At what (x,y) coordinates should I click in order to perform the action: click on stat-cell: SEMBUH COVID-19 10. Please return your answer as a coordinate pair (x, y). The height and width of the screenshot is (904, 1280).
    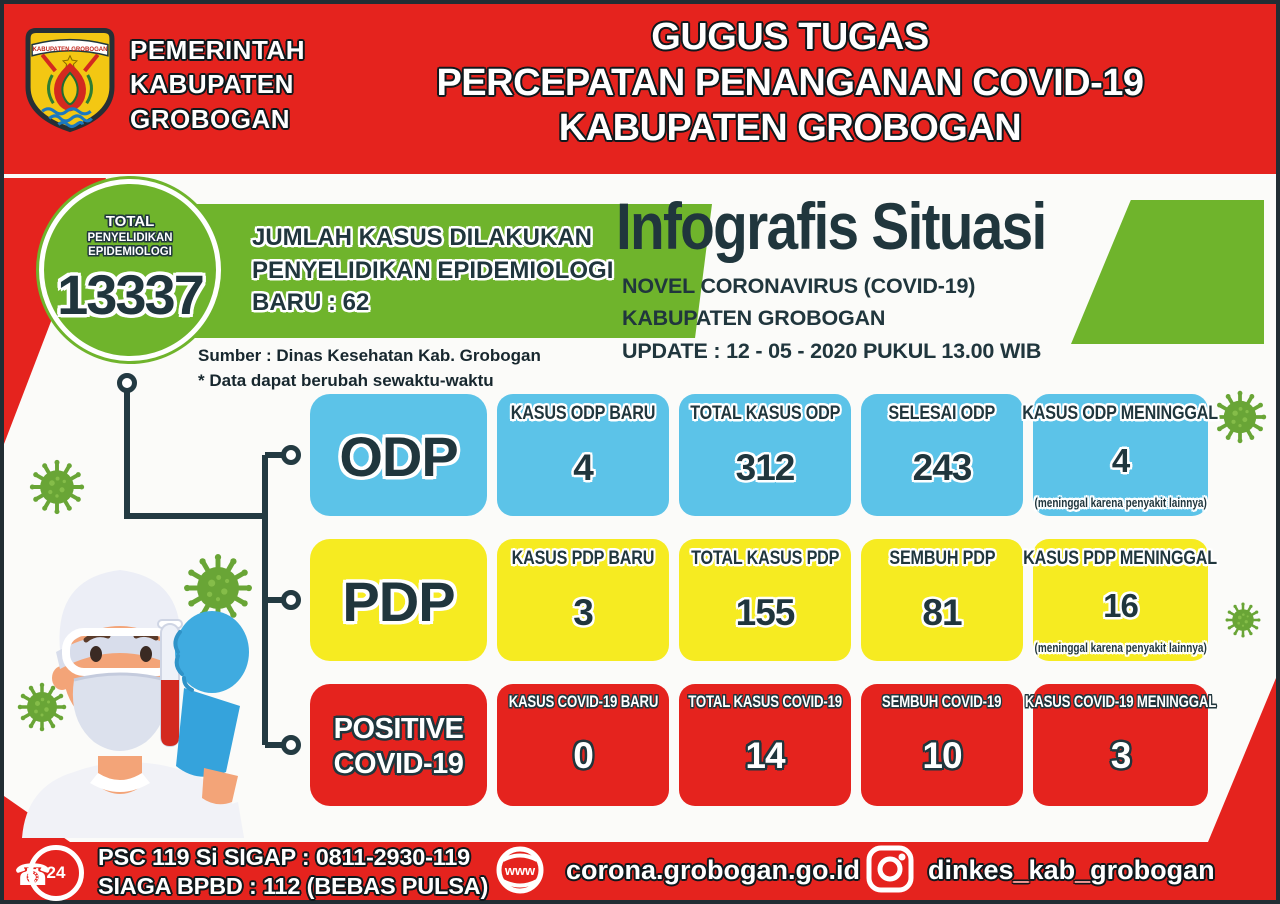
    Looking at the image, I should click on (942, 745).